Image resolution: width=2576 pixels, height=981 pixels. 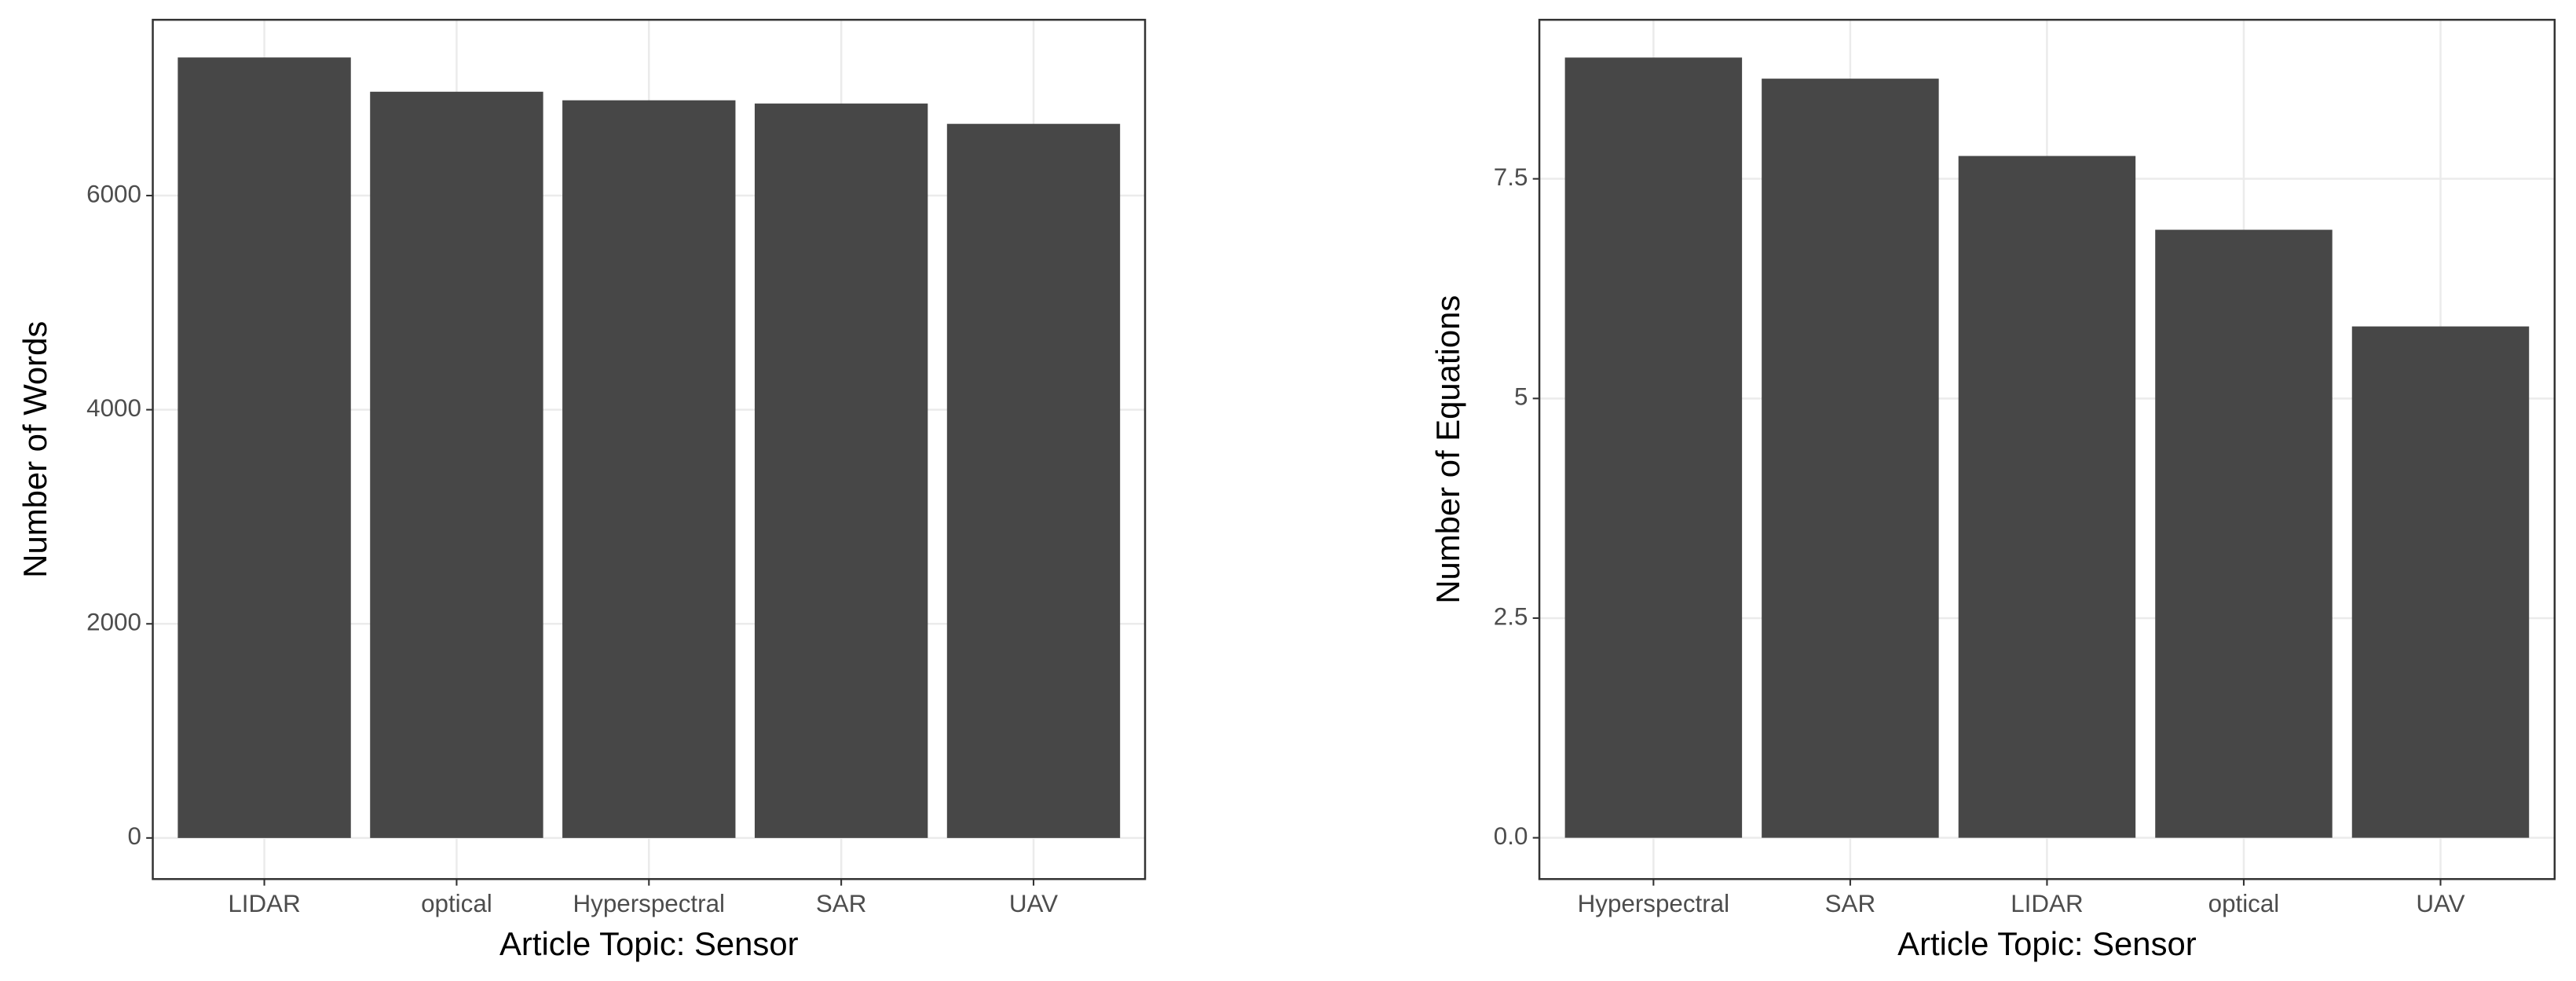 What do you see at coordinates (114, 622) in the screenshot?
I see `y-tick-label: 2000` at bounding box center [114, 622].